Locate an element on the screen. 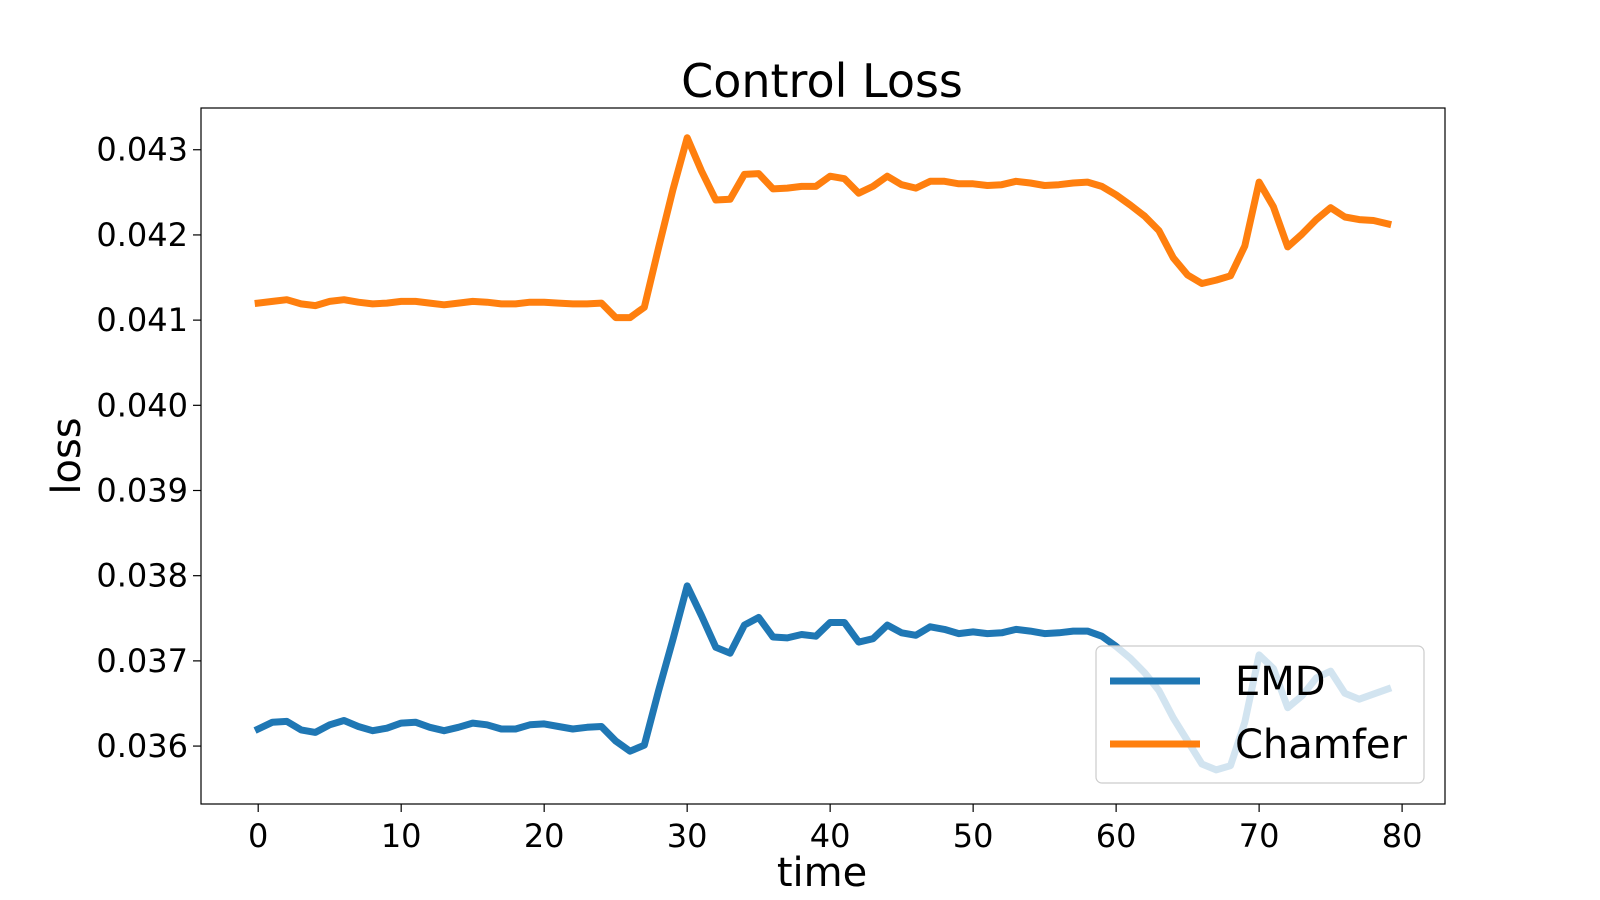  x-tick-label: 60 is located at coordinates (1116, 836).